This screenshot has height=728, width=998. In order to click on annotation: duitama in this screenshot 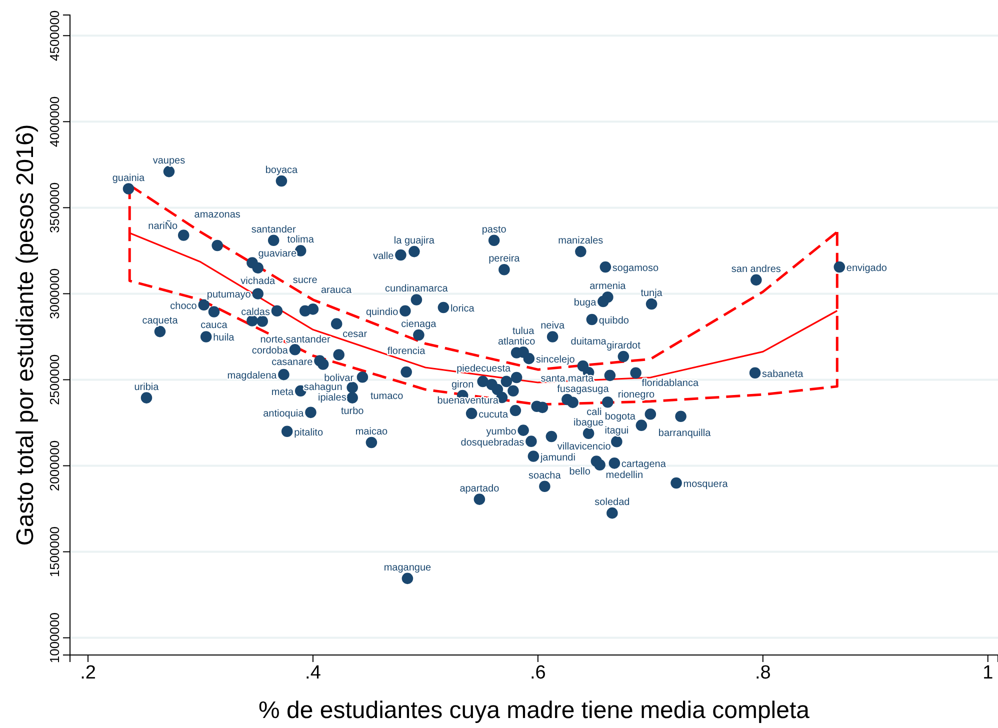, I will do `click(588, 342)`.